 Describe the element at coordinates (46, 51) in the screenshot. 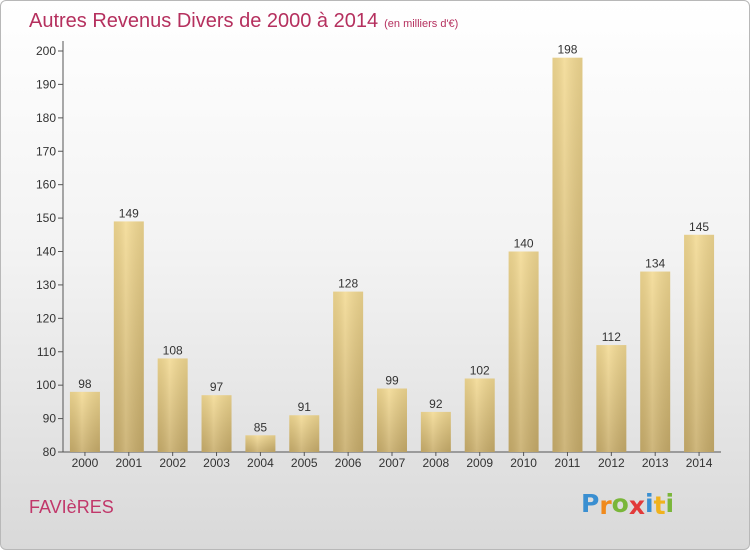

I see `y-tick-label: 200` at that location.